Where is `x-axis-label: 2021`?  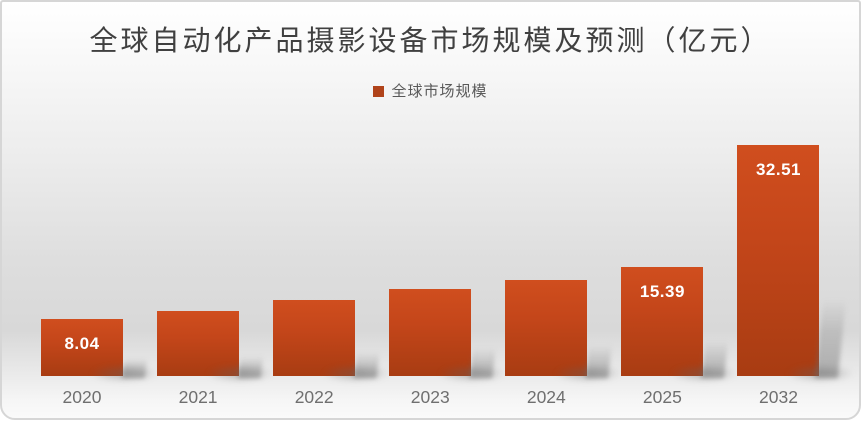
x-axis-label: 2021 is located at coordinates (198, 397).